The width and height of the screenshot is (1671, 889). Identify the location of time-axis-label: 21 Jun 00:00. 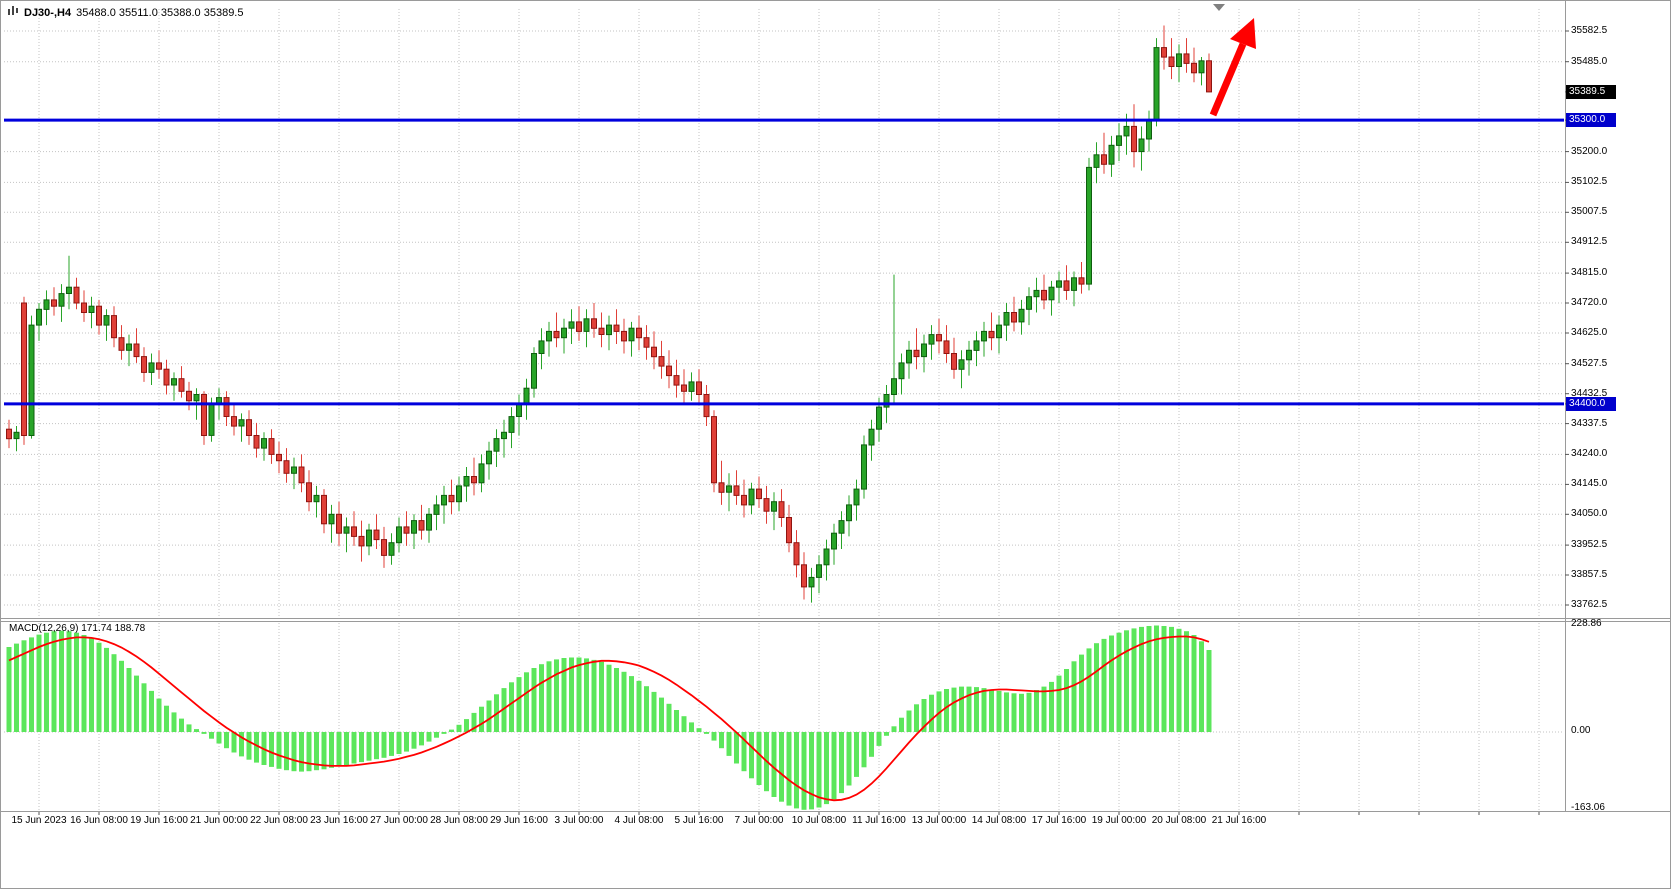
(219, 820).